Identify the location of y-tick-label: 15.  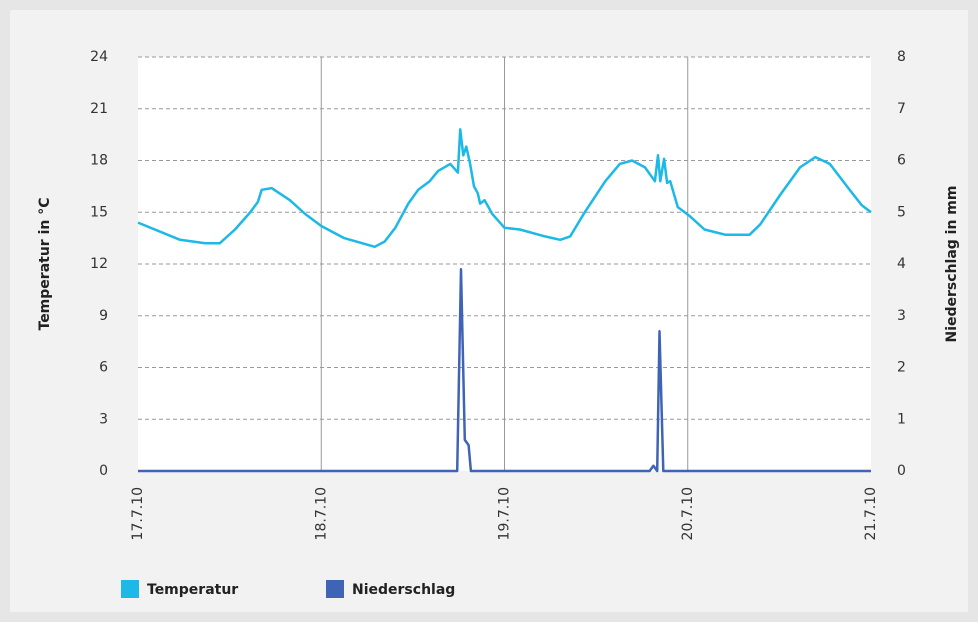
(99, 212).